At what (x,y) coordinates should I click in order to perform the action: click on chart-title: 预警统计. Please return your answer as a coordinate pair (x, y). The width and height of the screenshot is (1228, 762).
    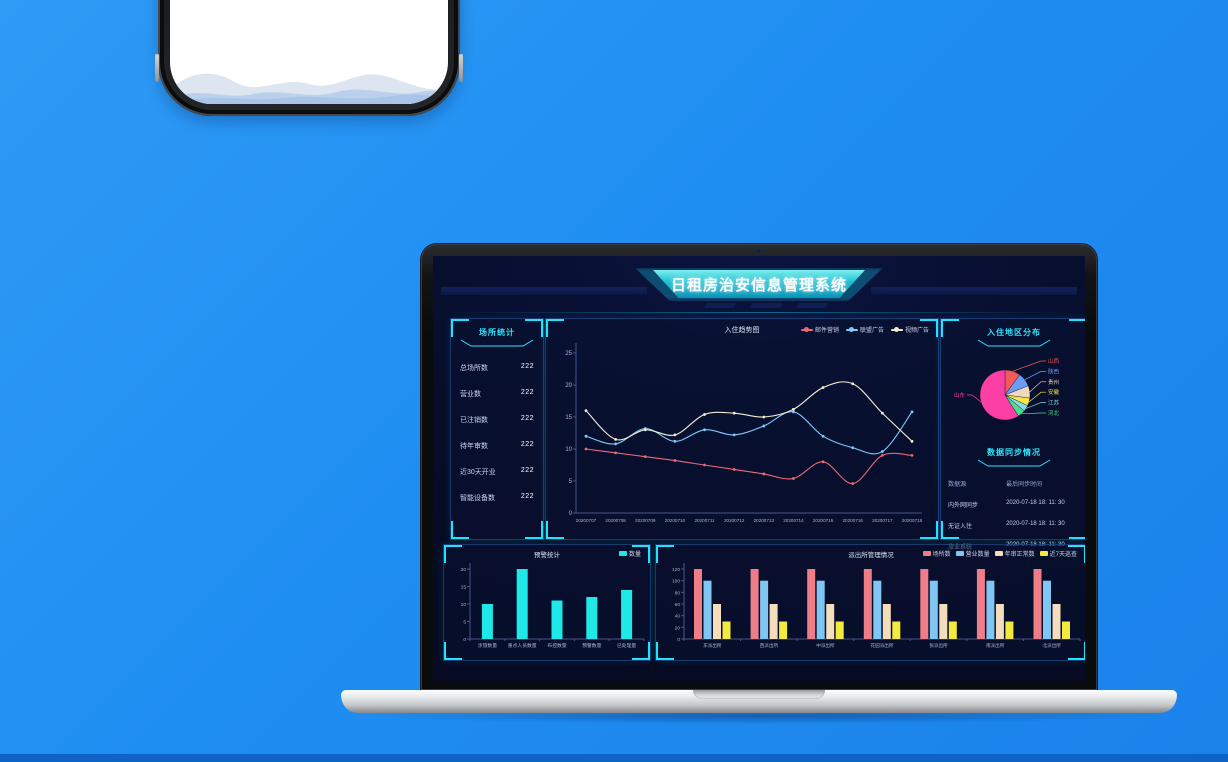
    Looking at the image, I should click on (547, 555).